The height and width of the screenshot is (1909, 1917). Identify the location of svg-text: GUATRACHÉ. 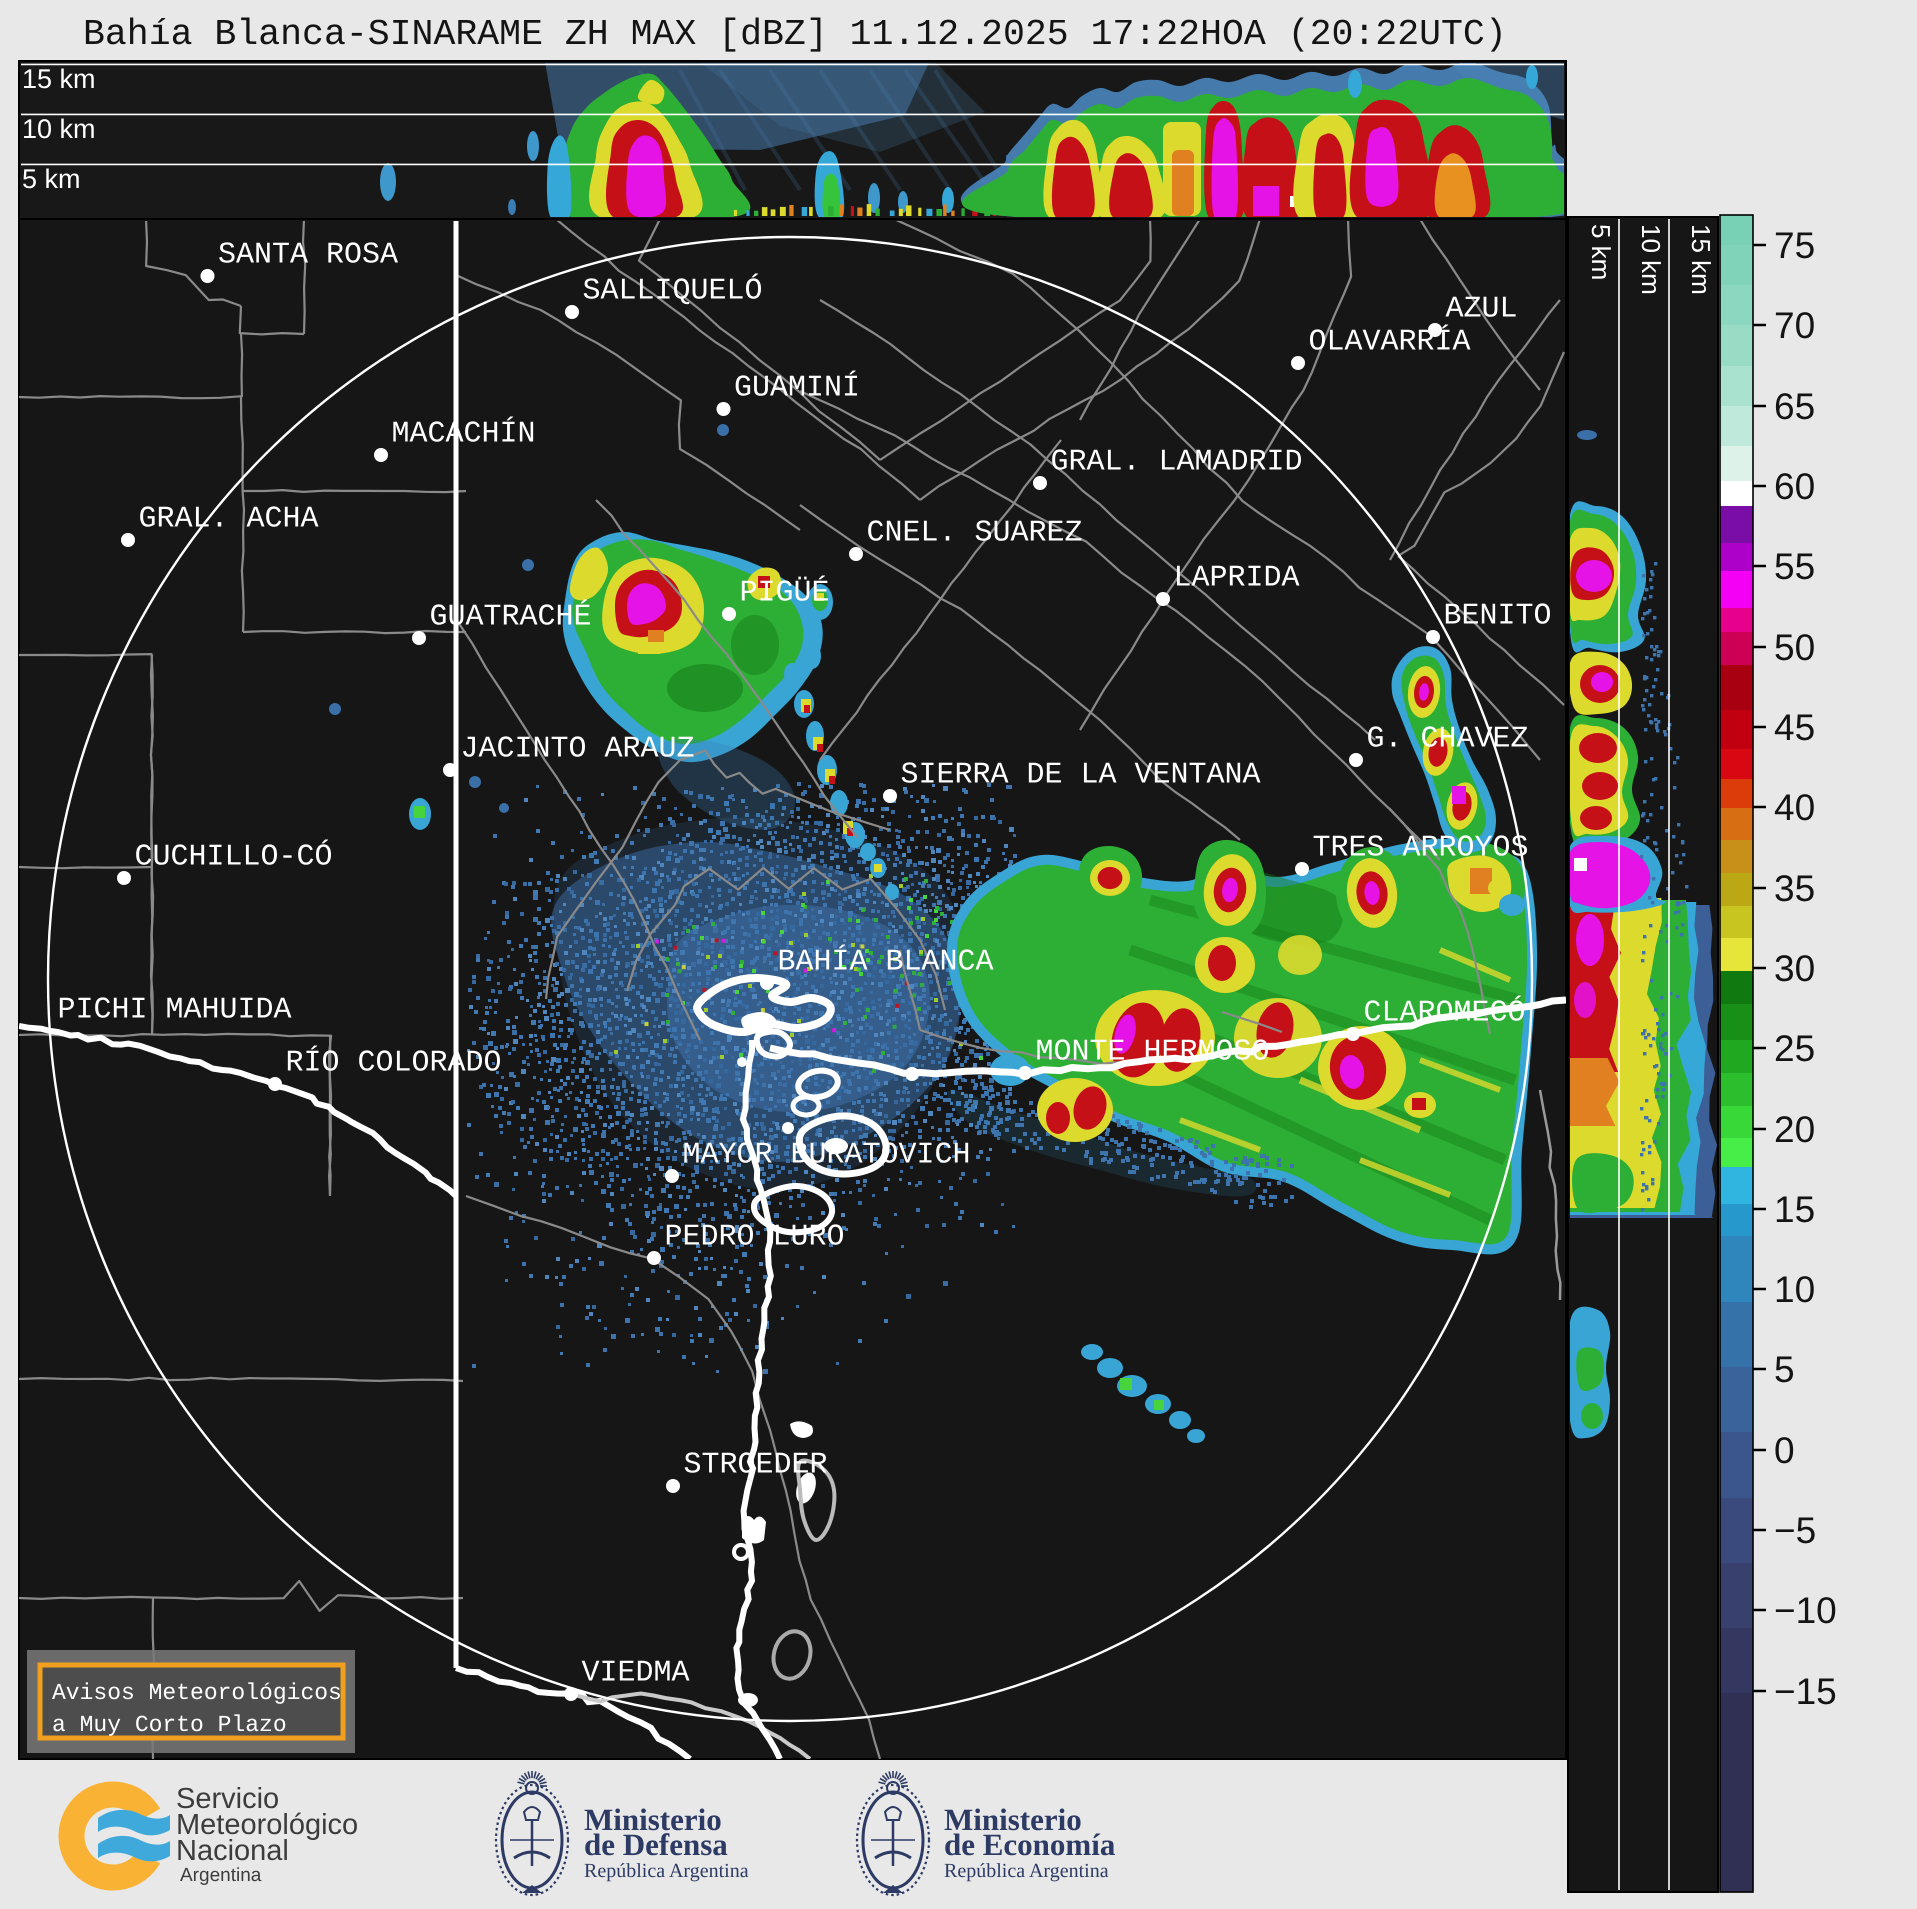
(511, 617).